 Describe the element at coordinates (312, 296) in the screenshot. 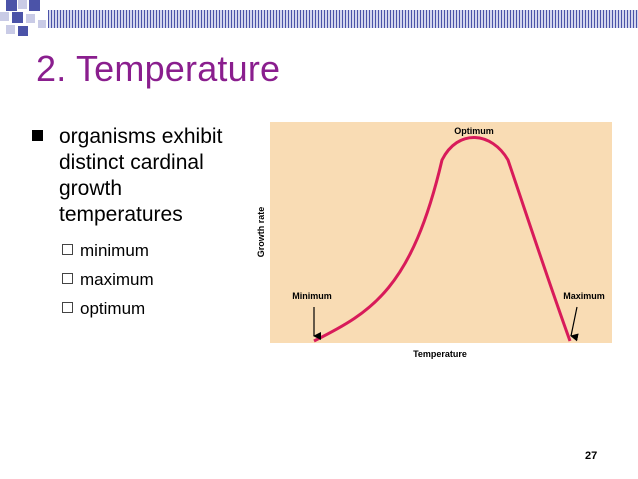

I see `minimum-label: Minimum` at that location.